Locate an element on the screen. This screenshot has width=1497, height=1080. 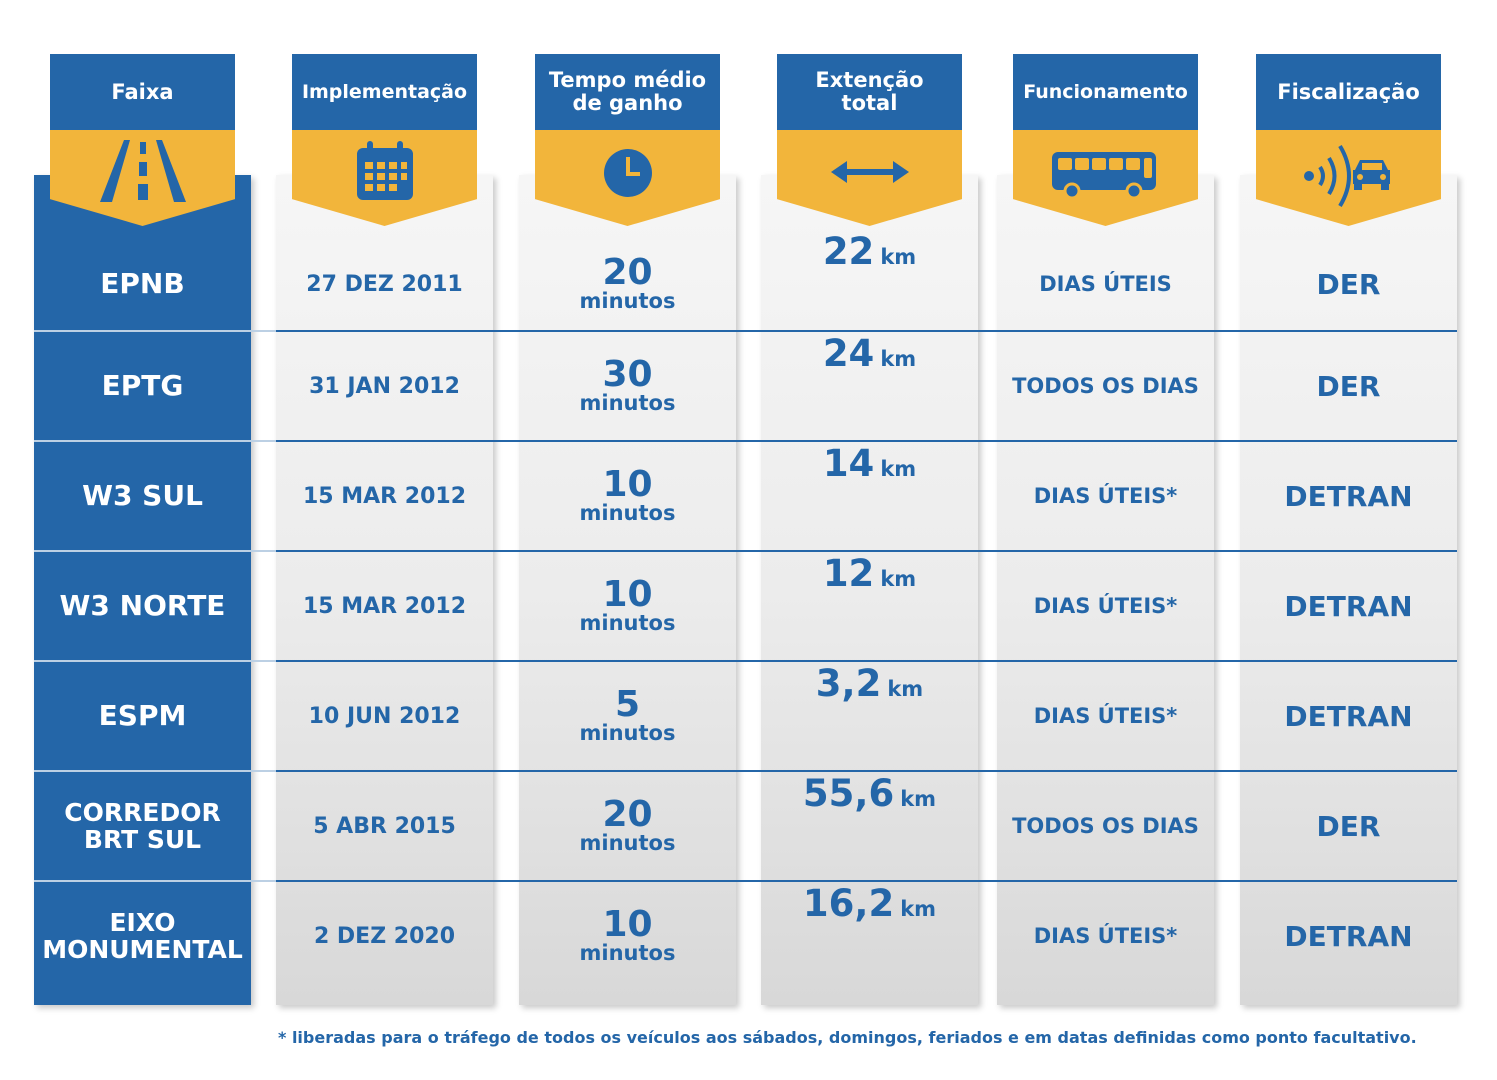
funcionamento-value: DIAS ÚTEIS is located at coordinates (1105, 284).